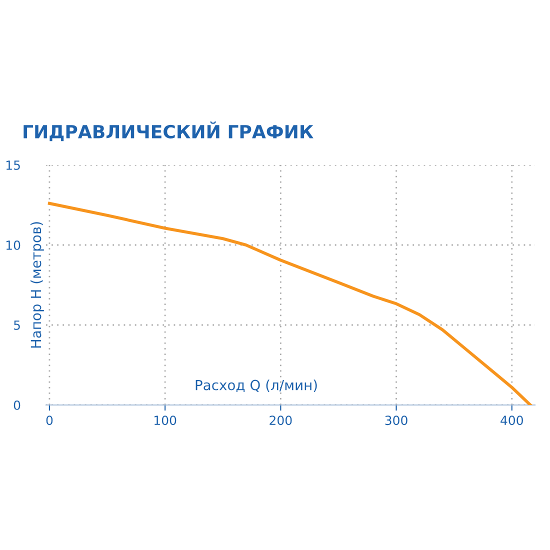 This screenshot has height=550, width=550. What do you see at coordinates (511, 421) in the screenshot?
I see `x-tick-label: 400` at bounding box center [511, 421].